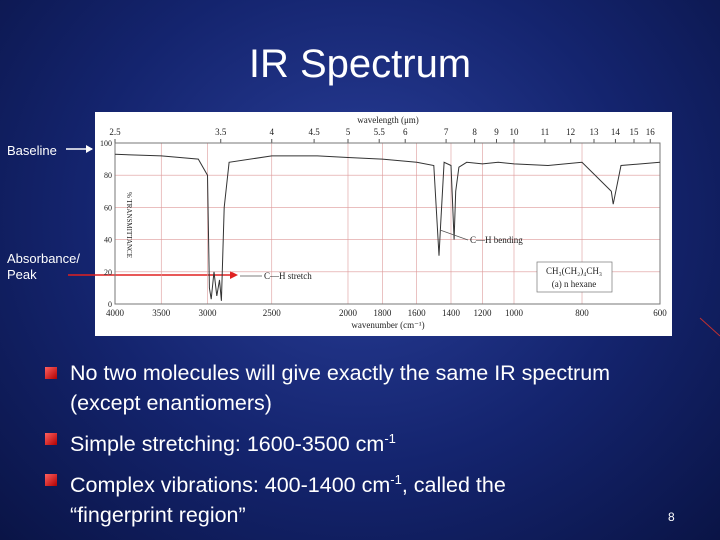 The image size is (720, 540). Describe the element at coordinates (405, 132) in the screenshot. I see `x-top-tick-label: 6` at that location.